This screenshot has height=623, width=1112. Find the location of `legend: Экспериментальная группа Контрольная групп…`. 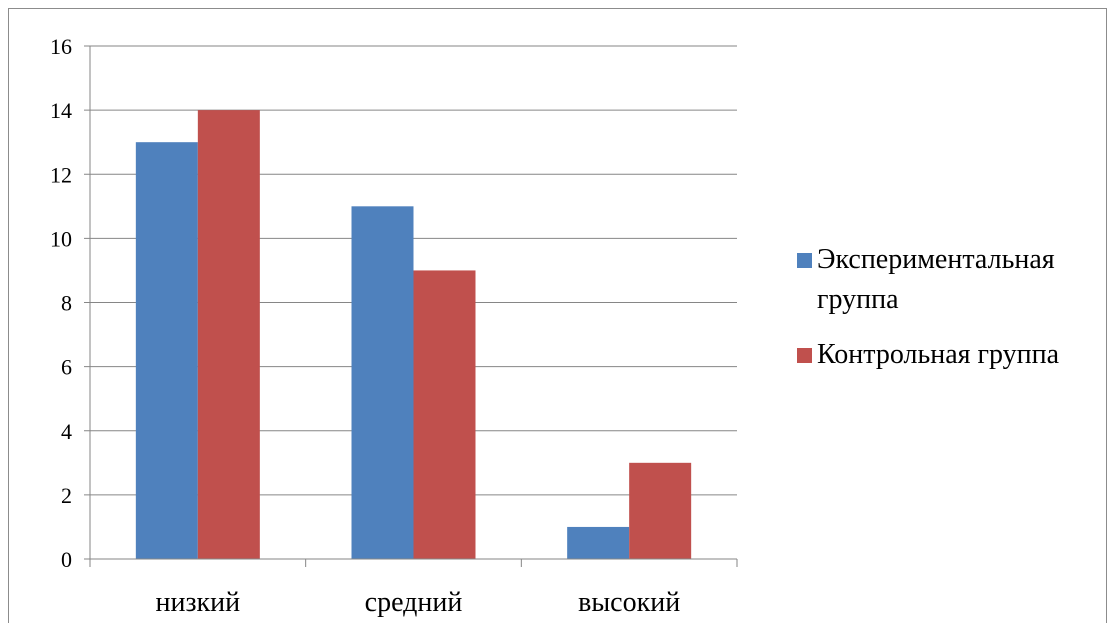

legend: Экспериментальная группа Контрольная групп… is located at coordinates (928, 307).